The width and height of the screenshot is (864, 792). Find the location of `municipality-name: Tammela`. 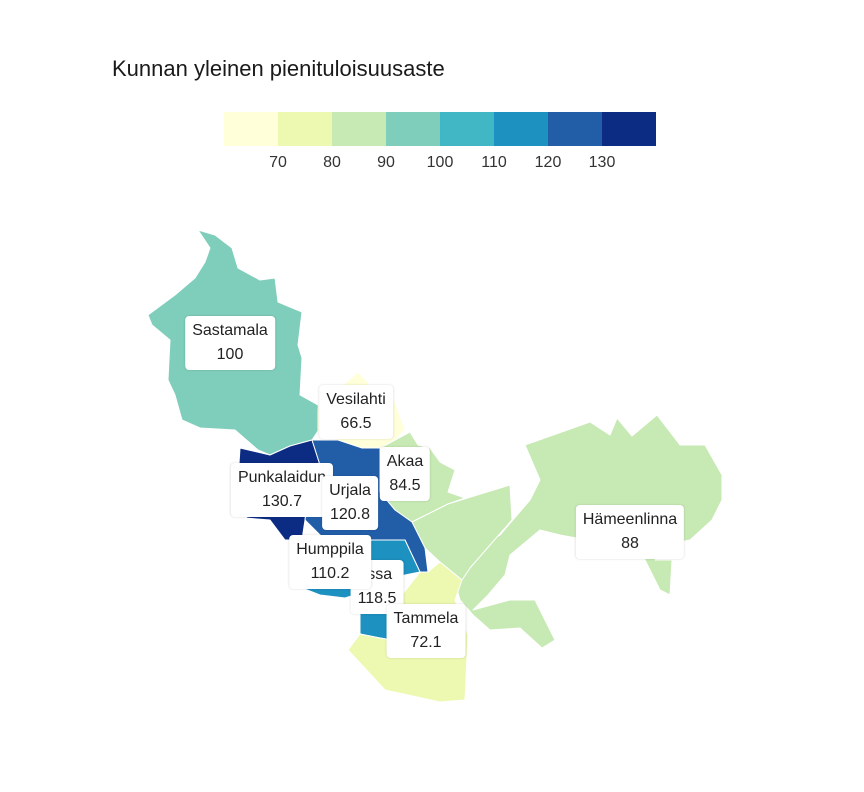

municipality-name: Tammela is located at coordinates (426, 618).